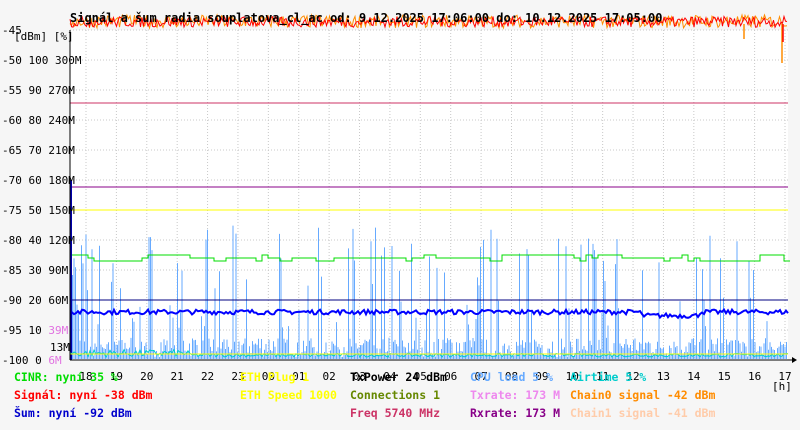 The image size is (800, 430). What do you see at coordinates (515, 413) in the screenshot?
I see `legend-item-rxrate: Rxrate: 173 M` at bounding box center [515, 413].